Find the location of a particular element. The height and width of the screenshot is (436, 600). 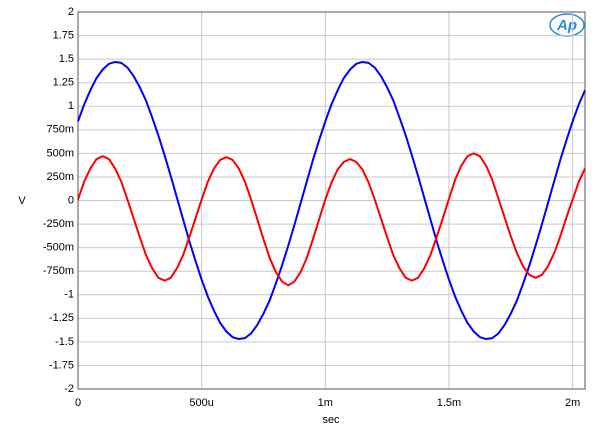

y-tick-label: 1.5 is located at coordinates (66, 59).